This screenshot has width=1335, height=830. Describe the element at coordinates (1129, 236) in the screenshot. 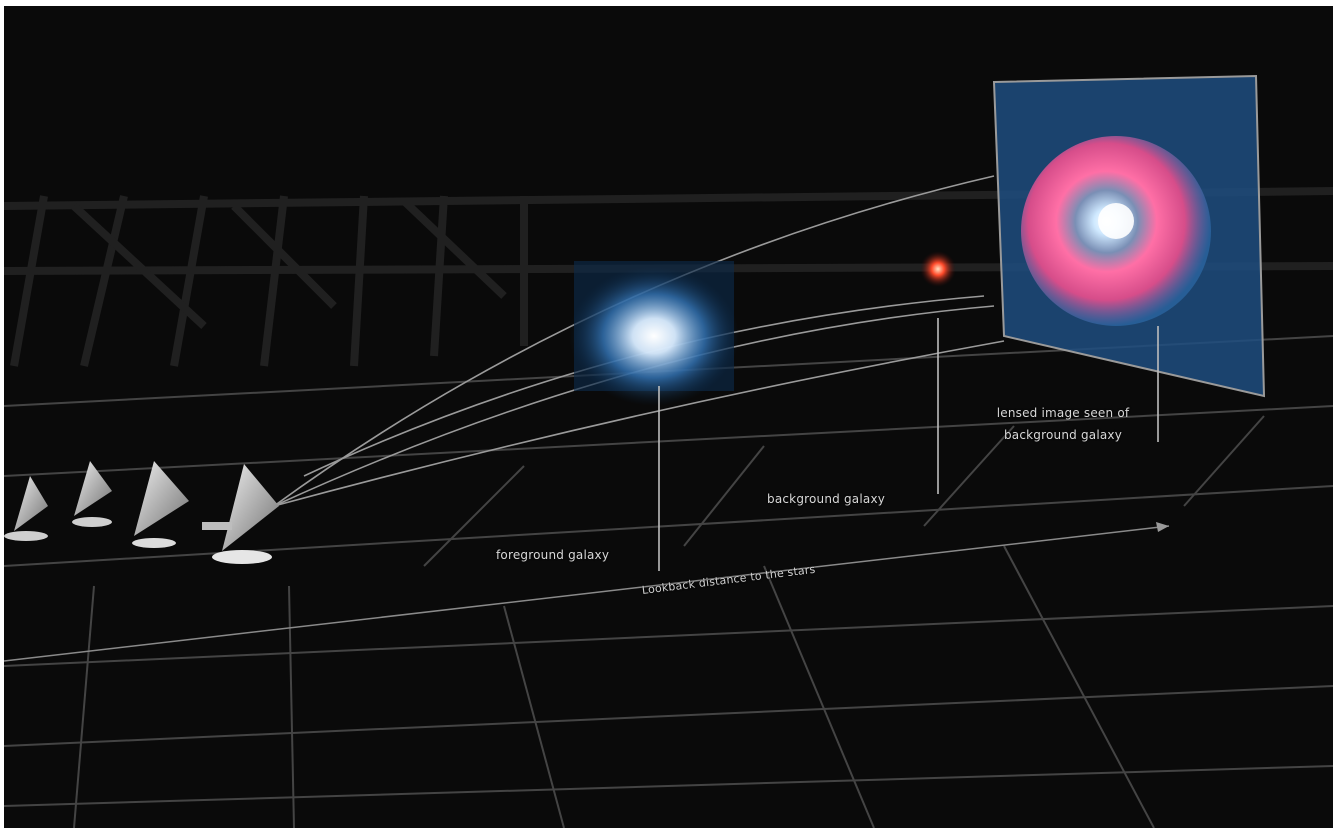

I see `lensed-image-icon` at that location.